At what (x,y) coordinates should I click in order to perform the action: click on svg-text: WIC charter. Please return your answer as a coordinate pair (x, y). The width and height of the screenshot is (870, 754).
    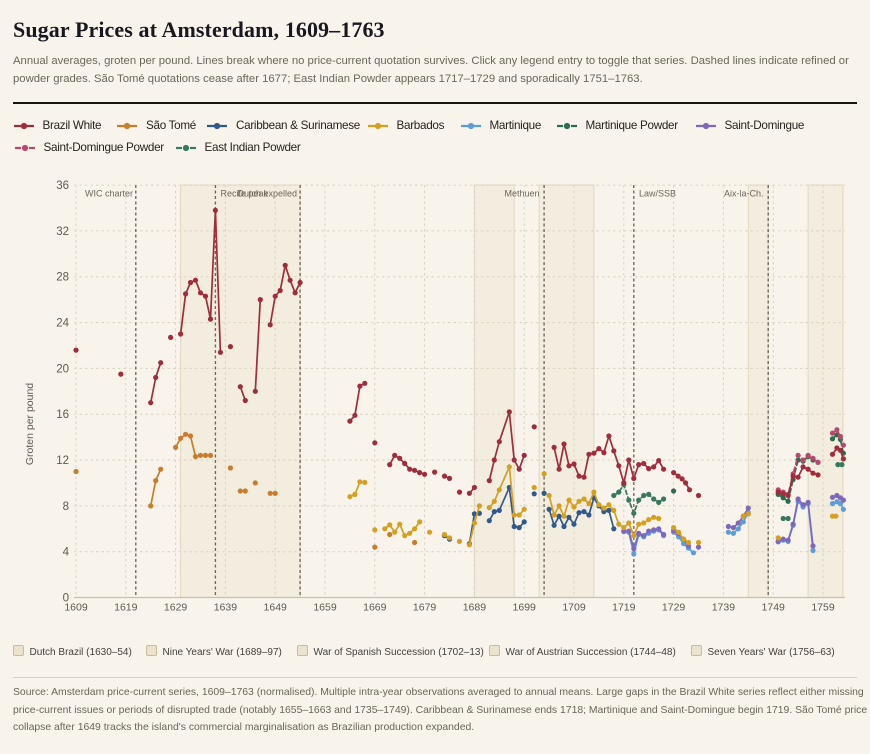
    Looking at the image, I should click on (109, 194).